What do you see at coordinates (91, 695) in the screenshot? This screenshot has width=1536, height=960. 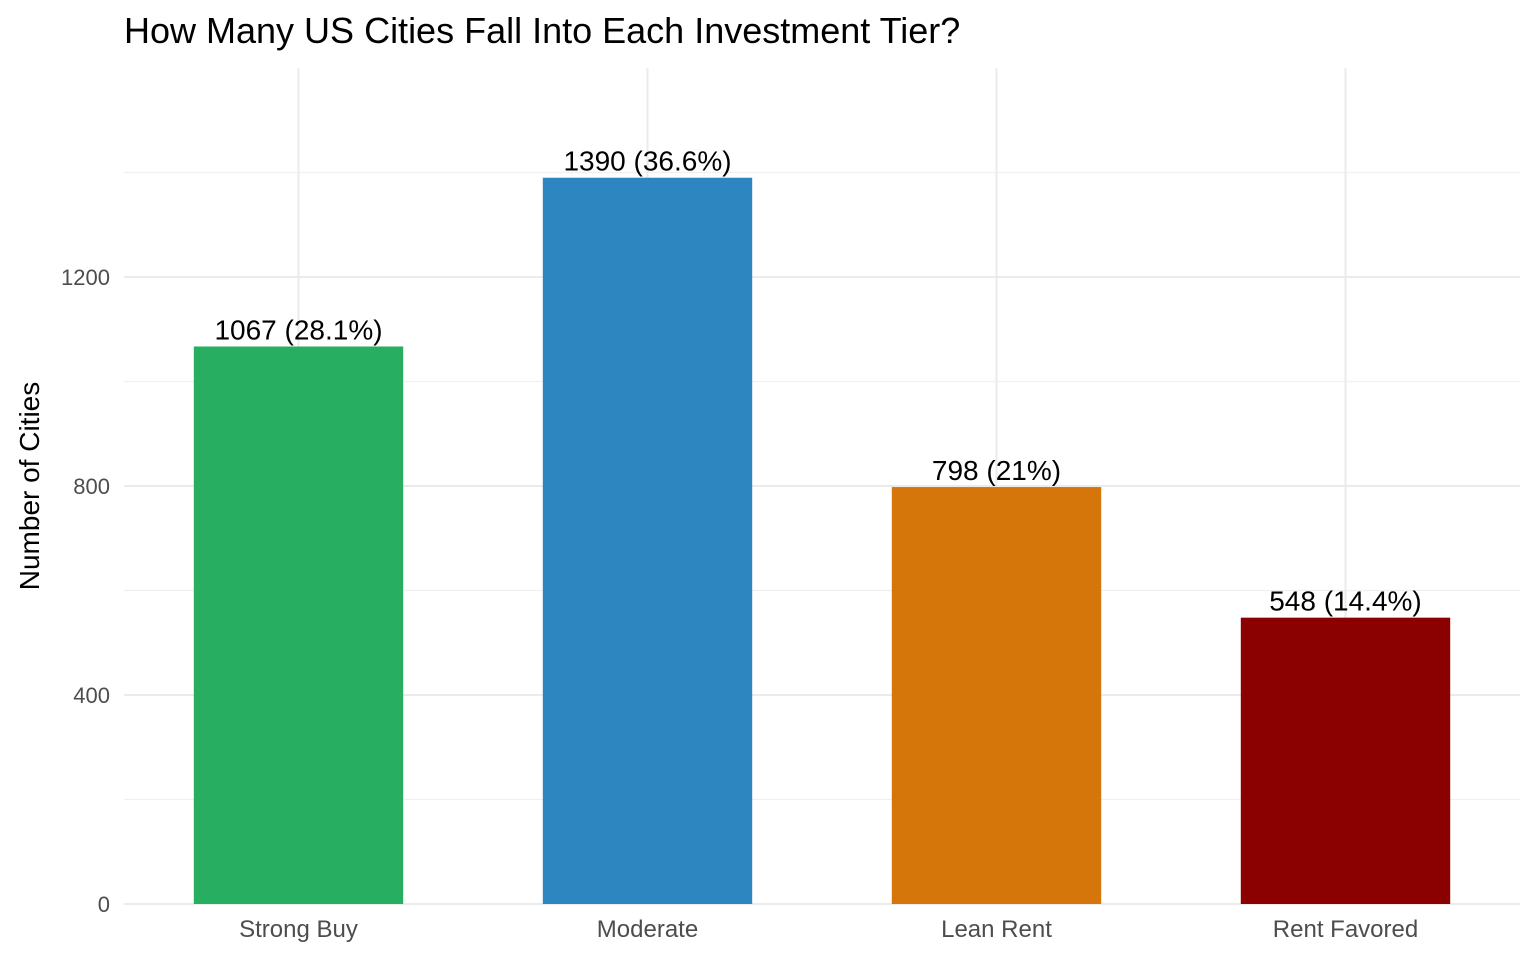 I see `y-tick-label: 400` at bounding box center [91, 695].